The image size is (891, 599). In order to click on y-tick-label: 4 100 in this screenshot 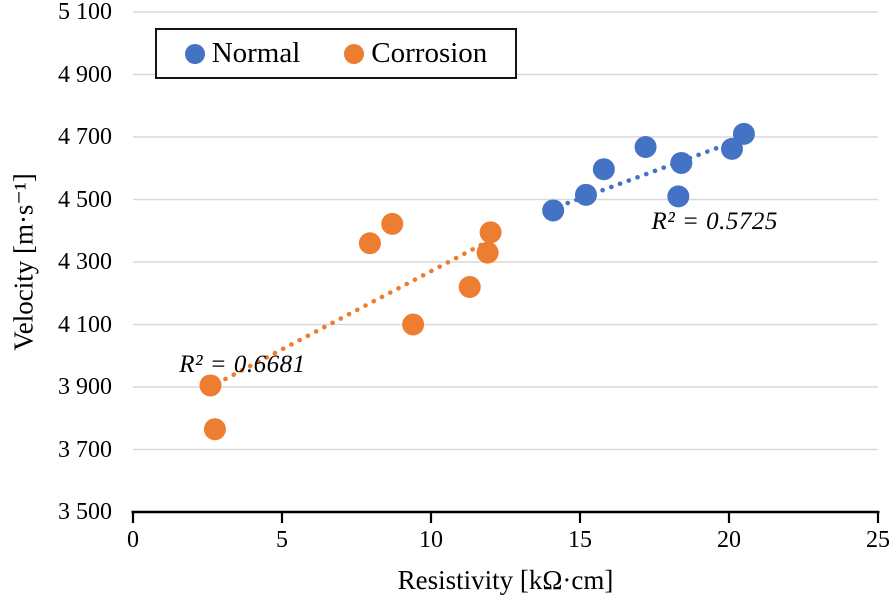, I will do `click(85, 324)`.